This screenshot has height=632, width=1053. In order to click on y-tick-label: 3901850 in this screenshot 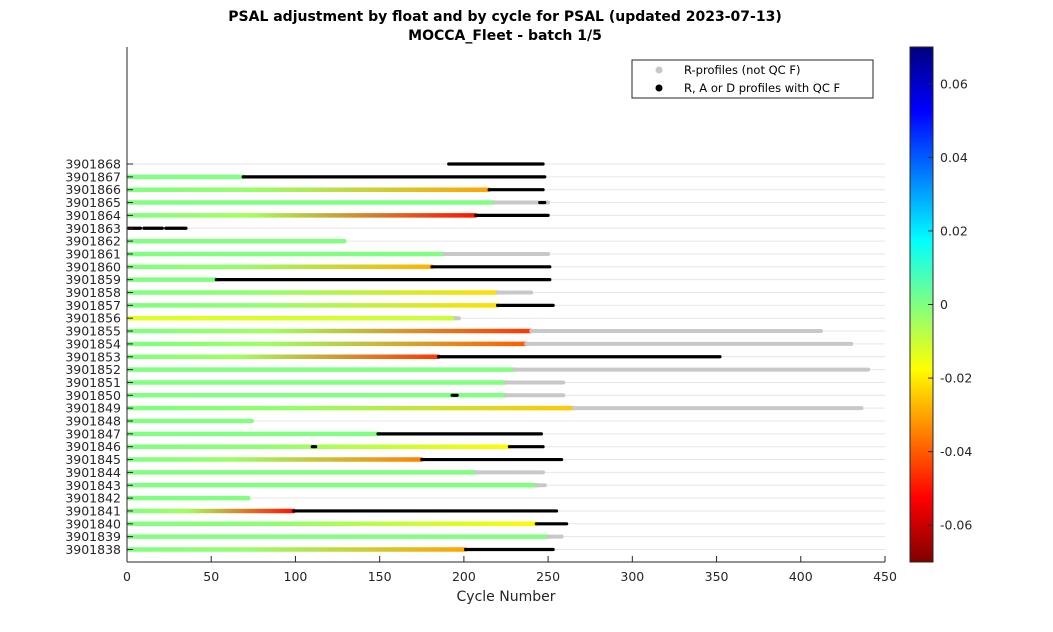, I will do `click(93, 395)`.